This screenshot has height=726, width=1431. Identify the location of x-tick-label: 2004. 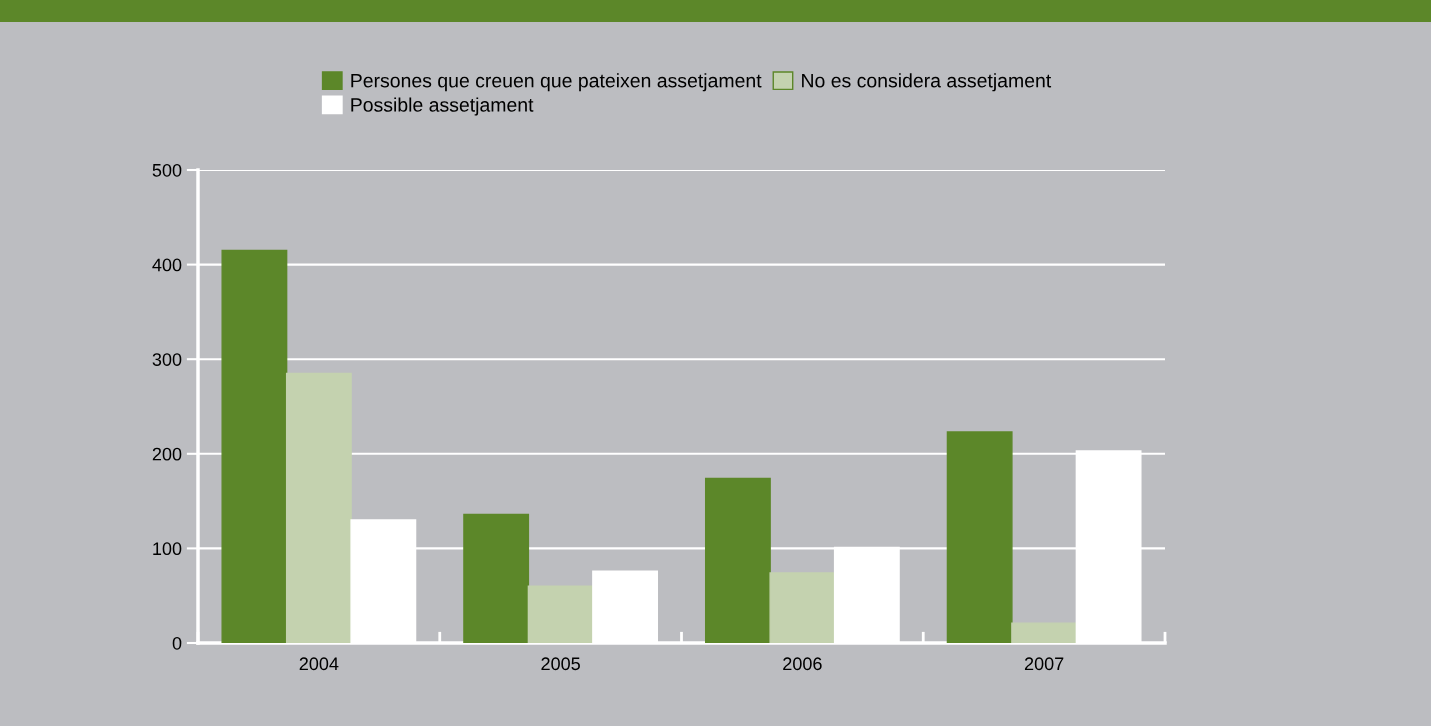
(319, 664).